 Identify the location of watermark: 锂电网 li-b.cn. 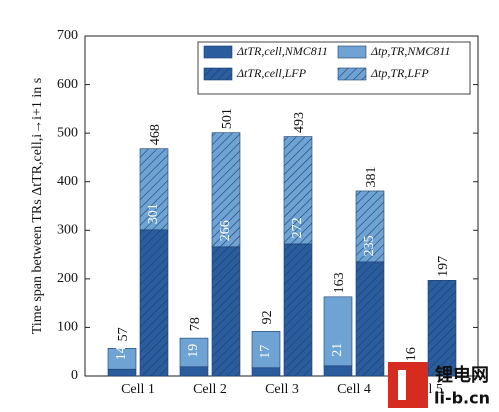
(439, 385).